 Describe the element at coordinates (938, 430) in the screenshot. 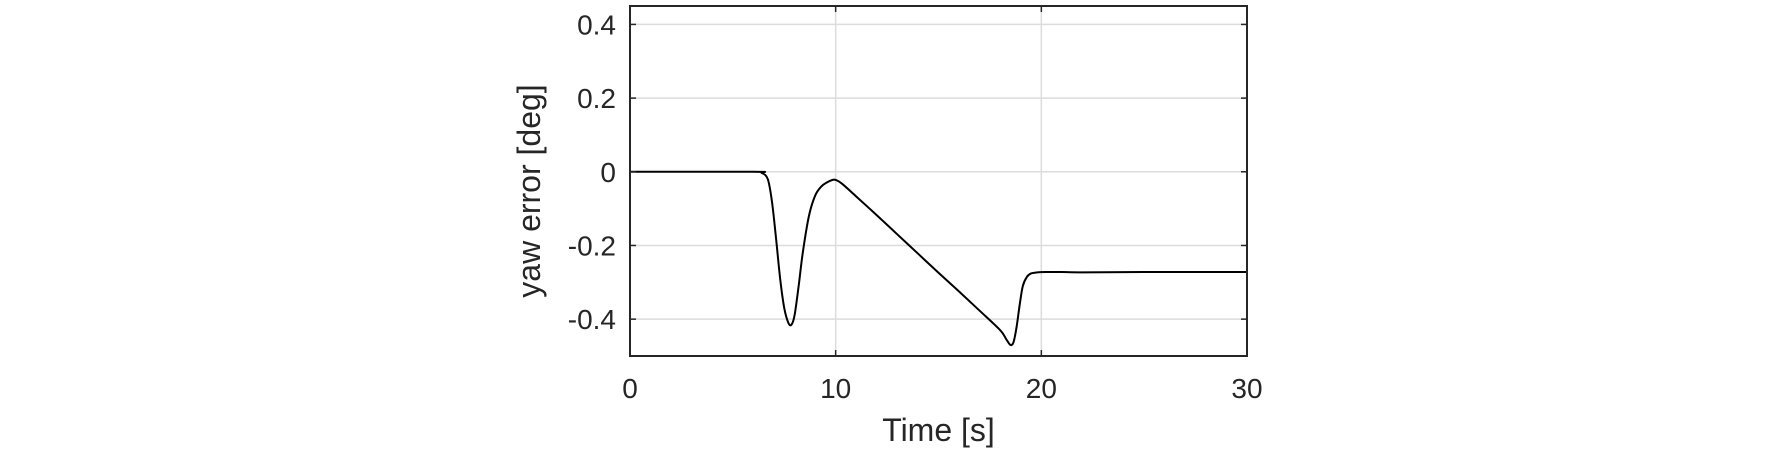

I see `x-axis-label: Time [s]` at that location.